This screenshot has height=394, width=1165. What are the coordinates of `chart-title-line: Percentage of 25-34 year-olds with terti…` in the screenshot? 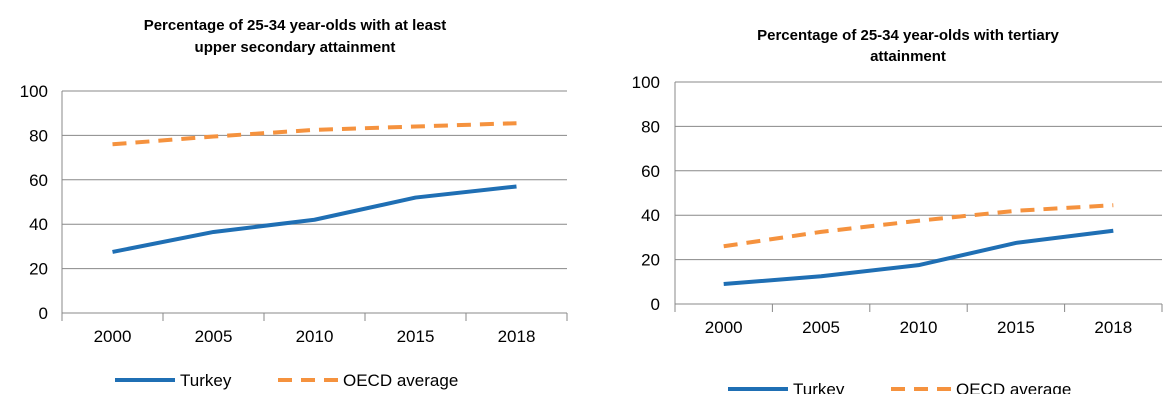 It's located at (908, 35).